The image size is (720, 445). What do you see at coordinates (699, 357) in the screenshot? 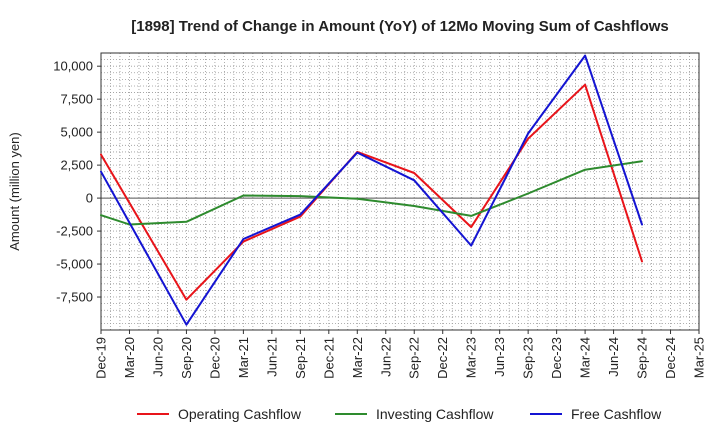
I see `x-tick-label: Mar-25` at bounding box center [699, 357].